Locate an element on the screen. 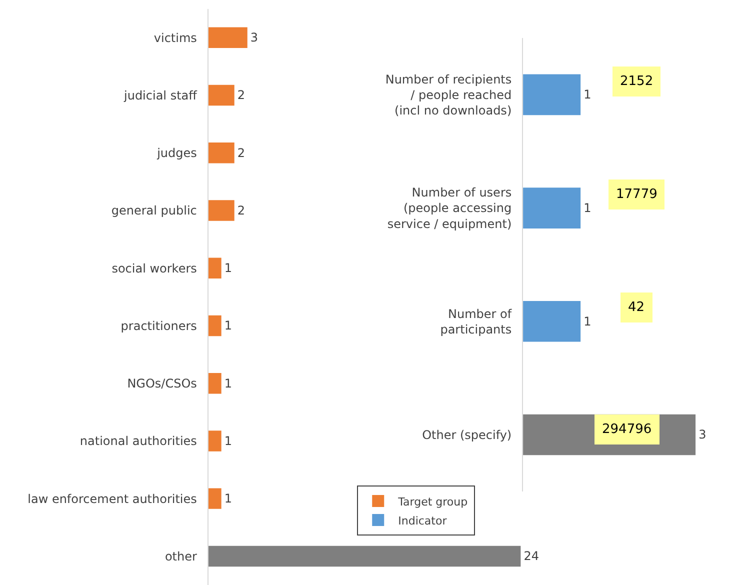 The height and width of the screenshot is (585, 744). y-tick-label: law enforcement authorities is located at coordinates (112, 499).